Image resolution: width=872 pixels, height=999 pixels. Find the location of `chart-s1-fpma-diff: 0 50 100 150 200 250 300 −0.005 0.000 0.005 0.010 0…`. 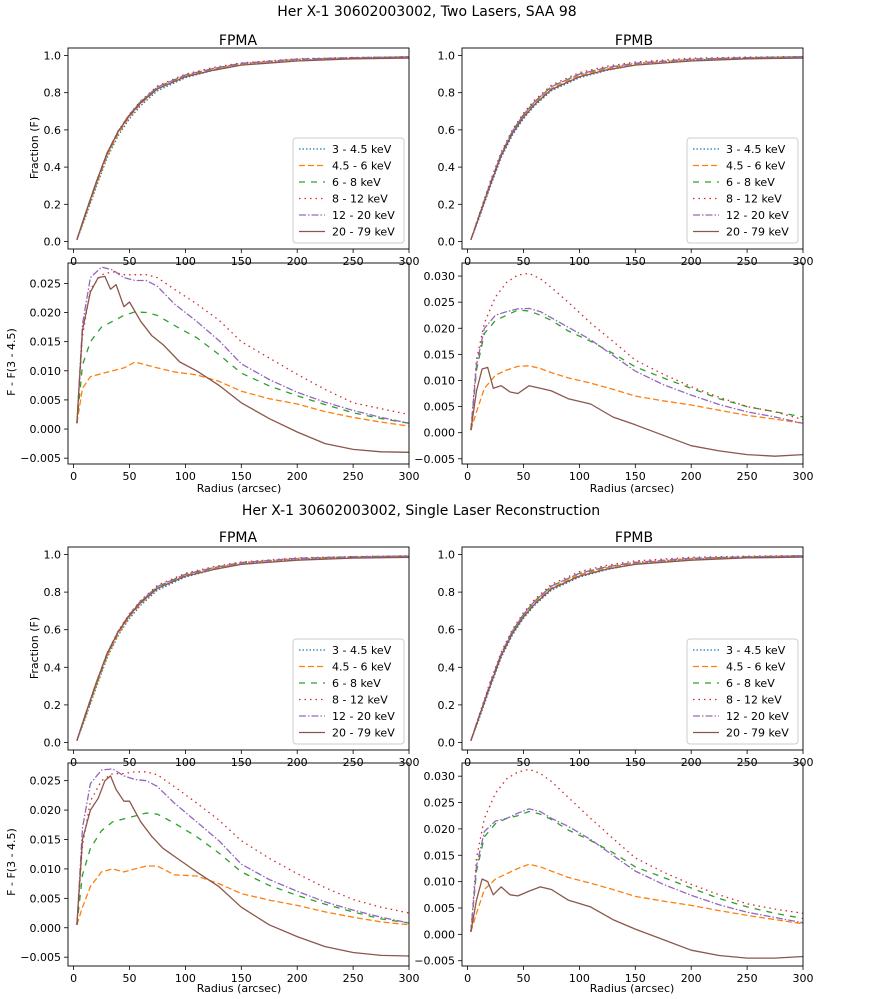

chart-s1-fpma-diff: 0 50 100 150 200 250 300 −0.005 0.000 0.005 0.010 0… is located at coordinates (220, 372).